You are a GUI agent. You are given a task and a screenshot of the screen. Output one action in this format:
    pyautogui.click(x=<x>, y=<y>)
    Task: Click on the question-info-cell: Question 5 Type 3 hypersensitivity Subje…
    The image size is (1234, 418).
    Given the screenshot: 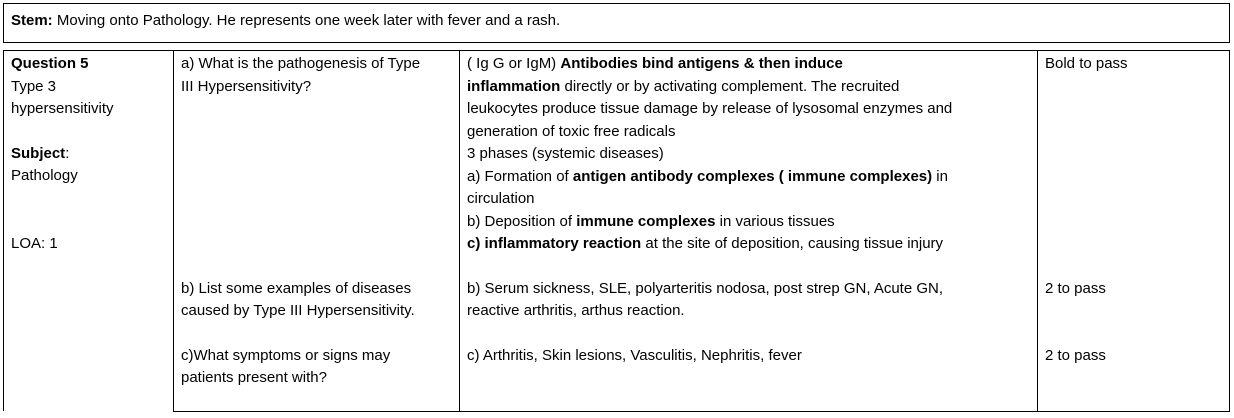 What is the action you would take?
    pyautogui.click(x=88, y=230)
    